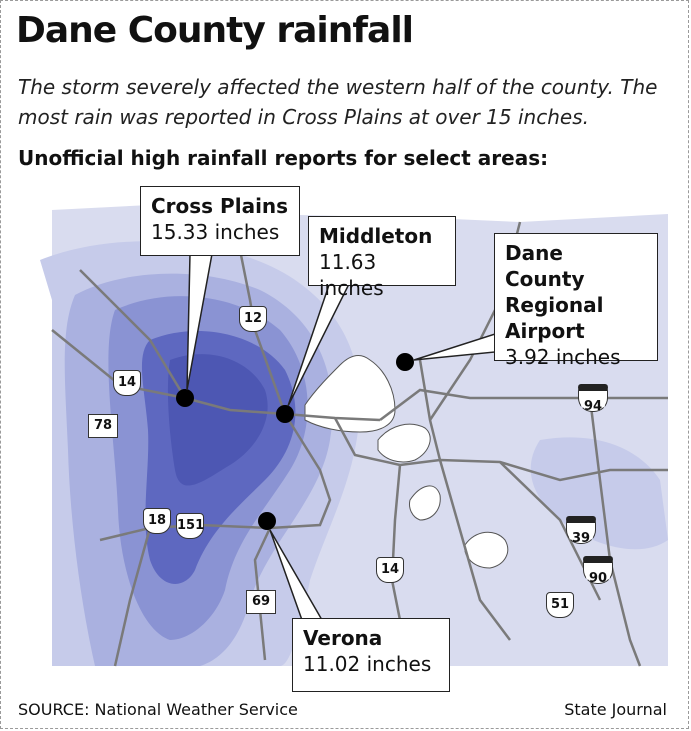 The height and width of the screenshot is (731, 691). I want to click on interstate-39-shield: 39, so click(581, 531).